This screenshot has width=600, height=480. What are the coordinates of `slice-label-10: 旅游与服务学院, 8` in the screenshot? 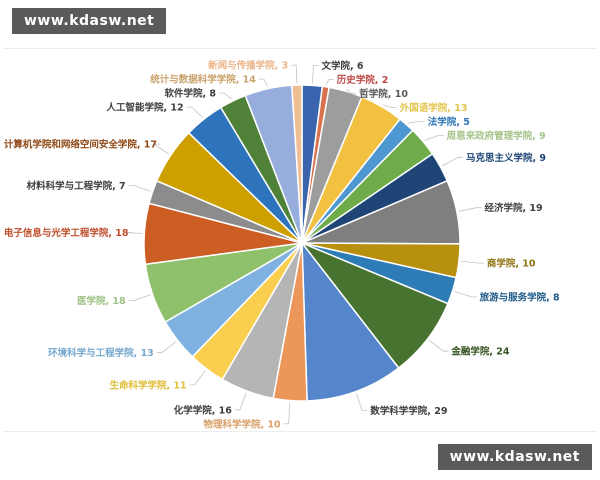 It's located at (520, 297).